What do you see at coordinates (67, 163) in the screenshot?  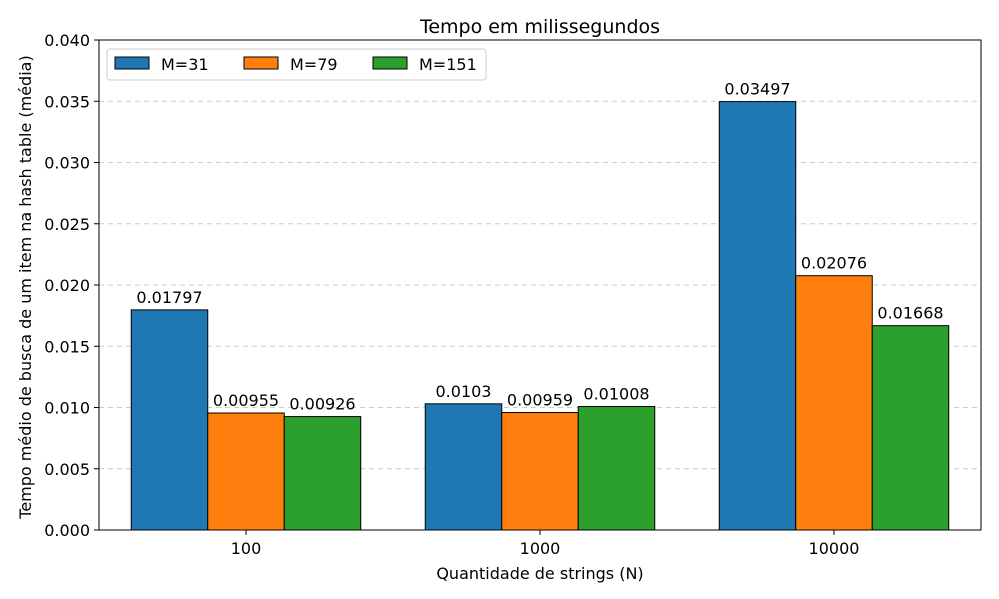 I see `y-tick-label: 0.030` at bounding box center [67, 163].